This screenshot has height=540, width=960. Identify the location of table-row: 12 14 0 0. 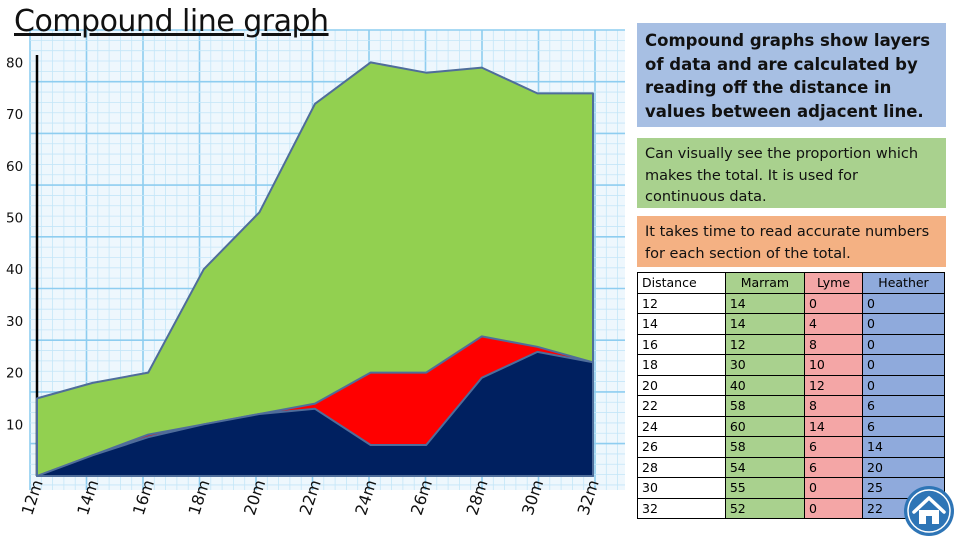
(791, 303).